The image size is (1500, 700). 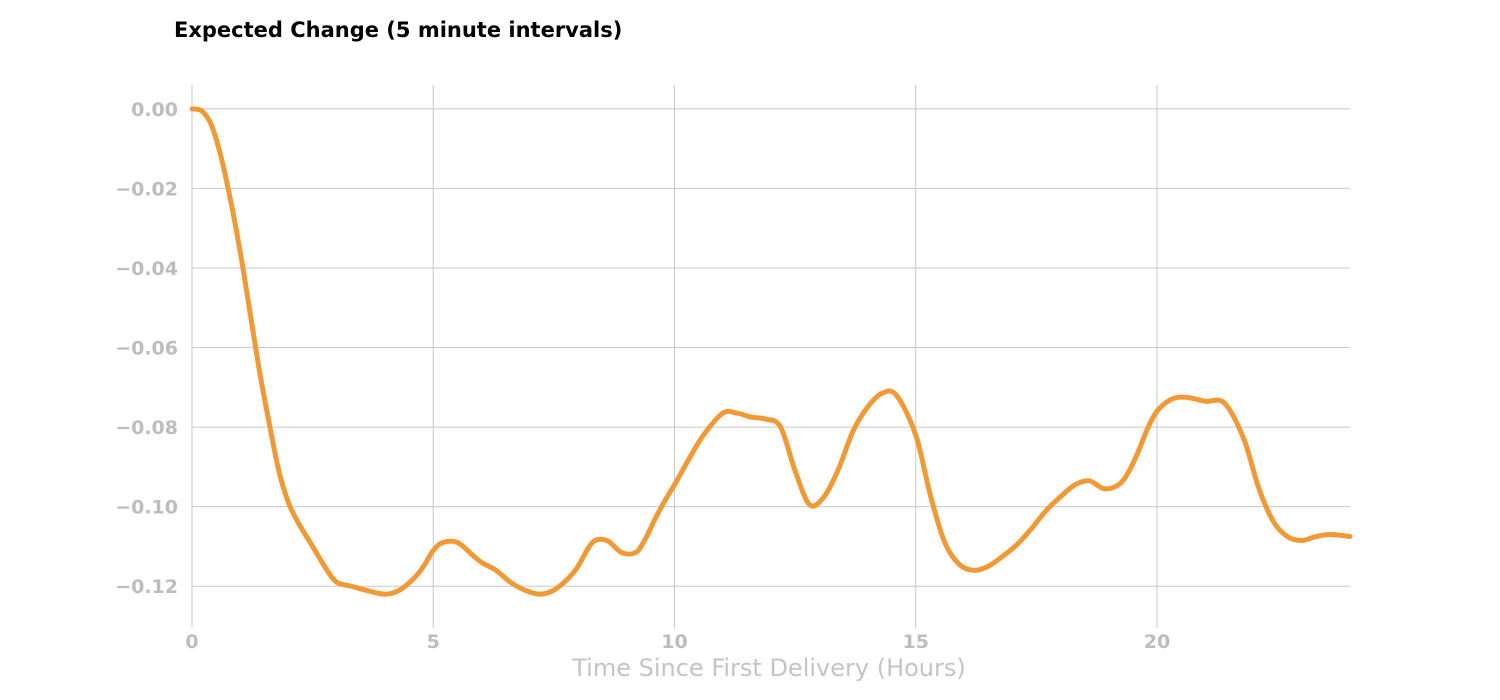 I want to click on x-tick-label: 20, so click(x=1157, y=642).